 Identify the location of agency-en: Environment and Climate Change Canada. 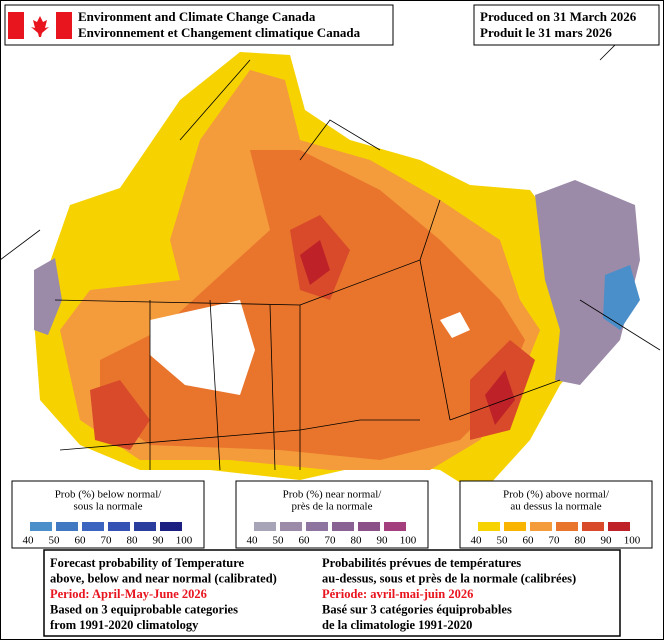
(197, 16).